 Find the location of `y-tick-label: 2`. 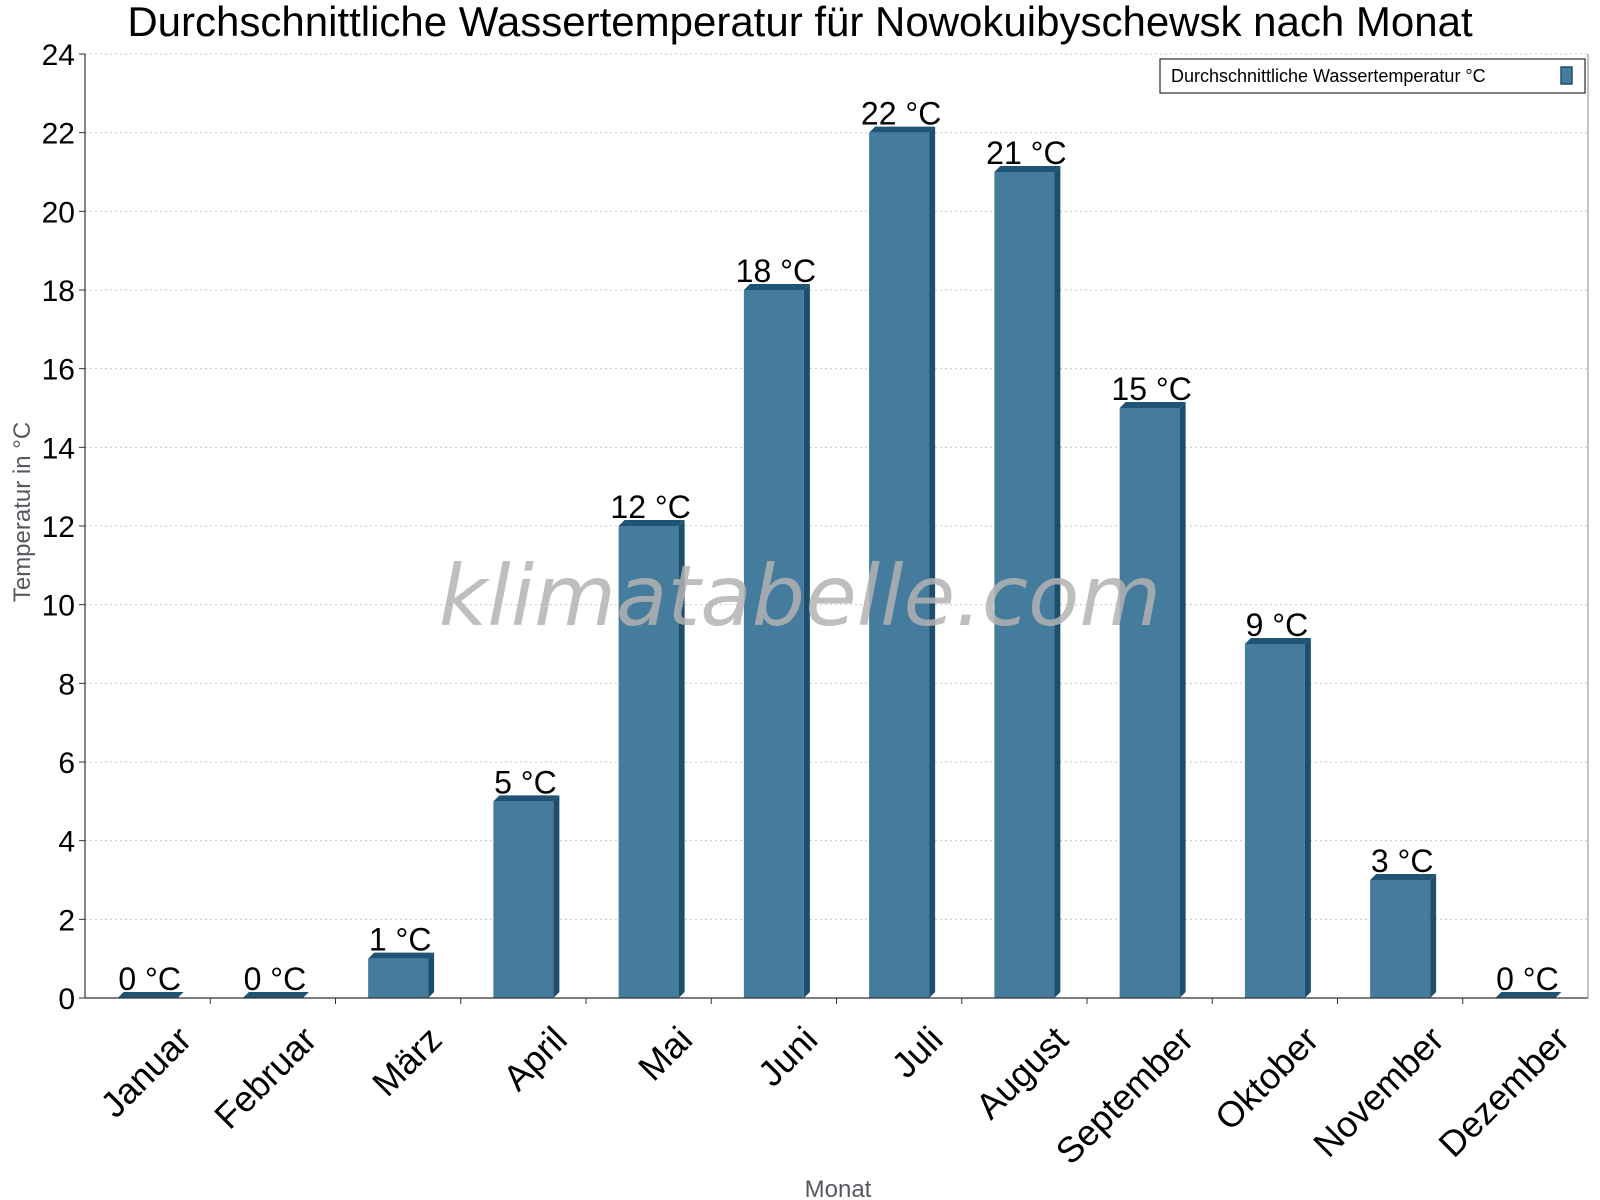

y-tick-label: 2 is located at coordinates (66, 920).